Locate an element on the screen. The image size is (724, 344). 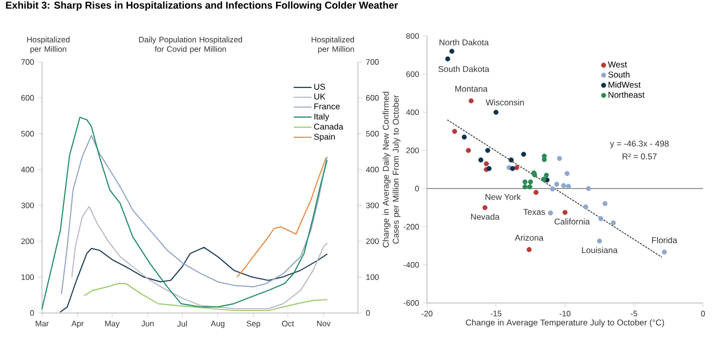
annotation: South Dakota is located at coordinates (464, 69).